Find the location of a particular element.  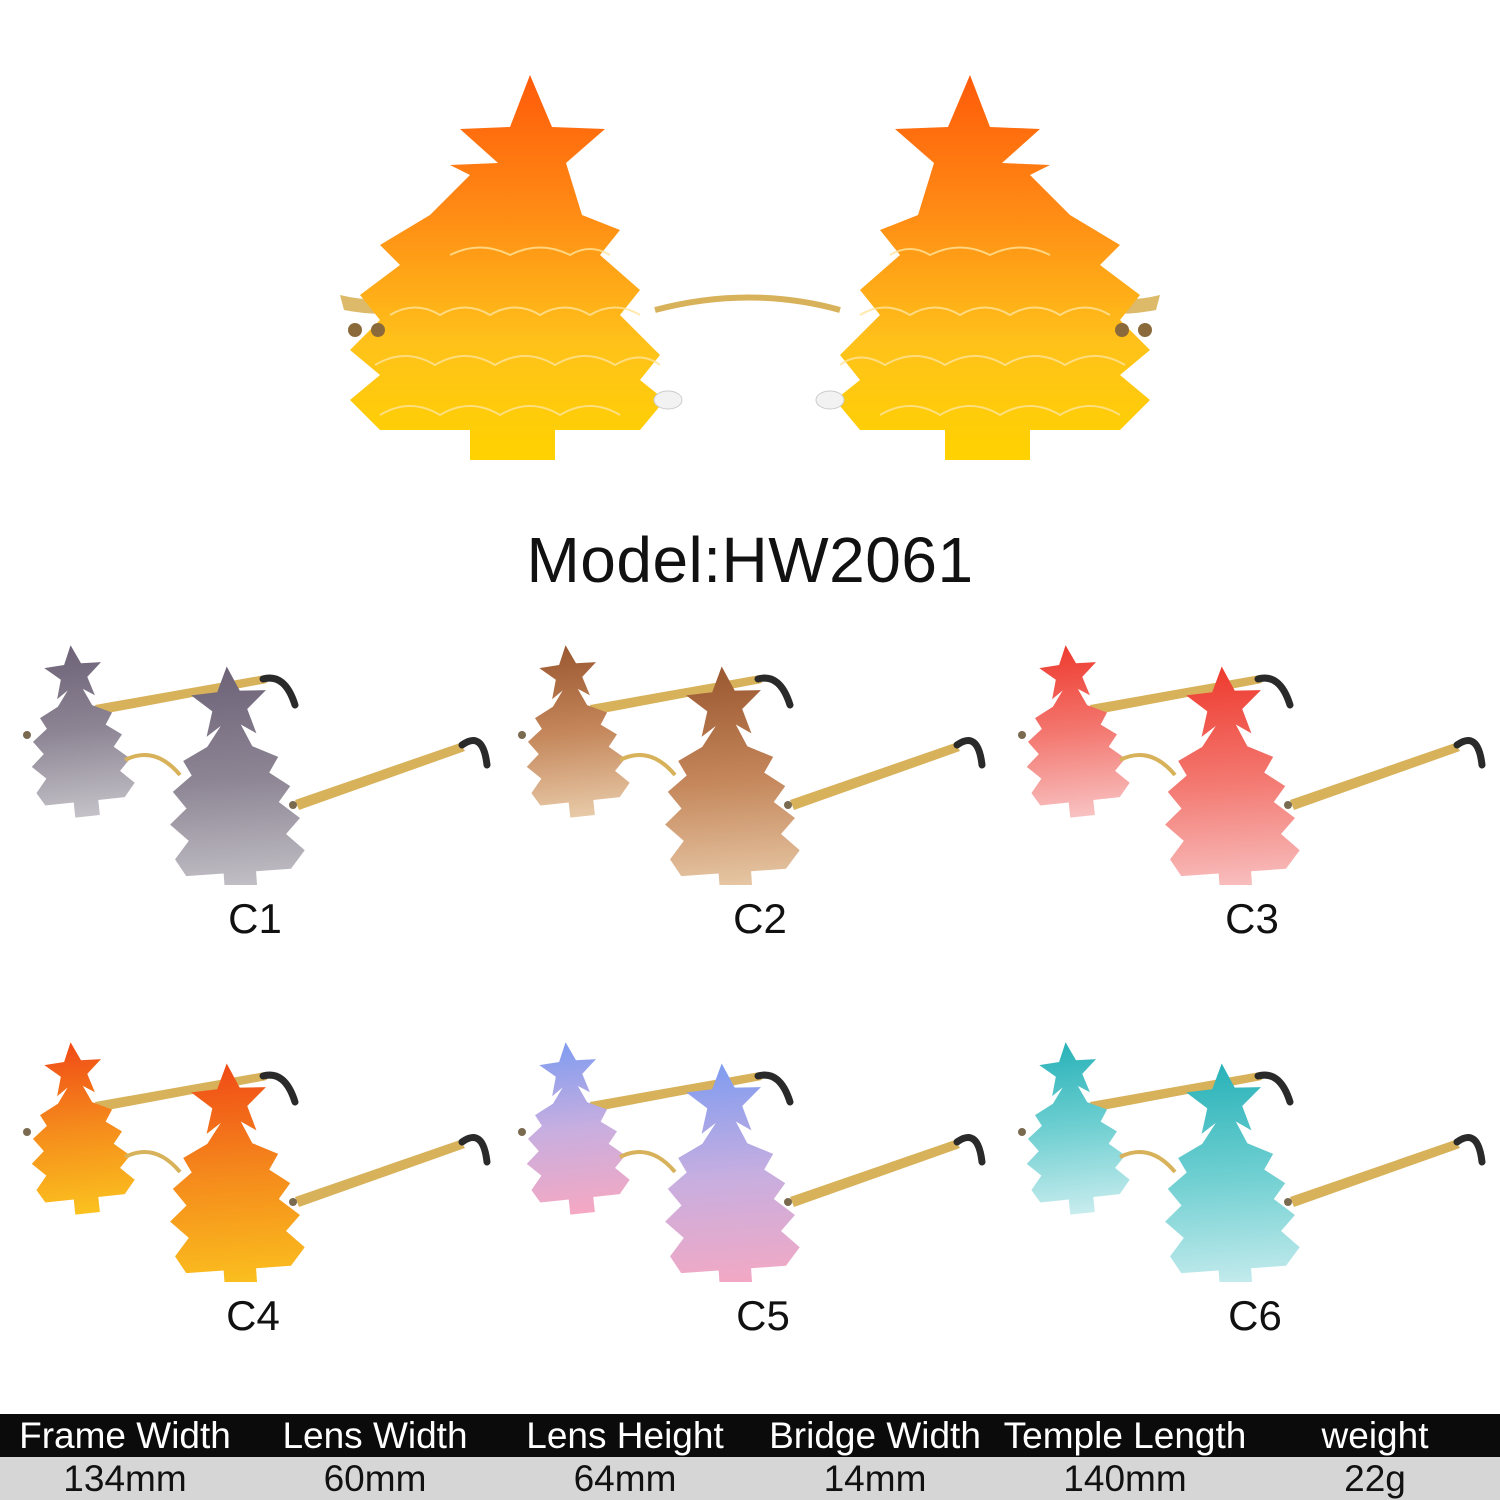

spec-header-frame-width: Frame Width is located at coordinates (125, 1435).